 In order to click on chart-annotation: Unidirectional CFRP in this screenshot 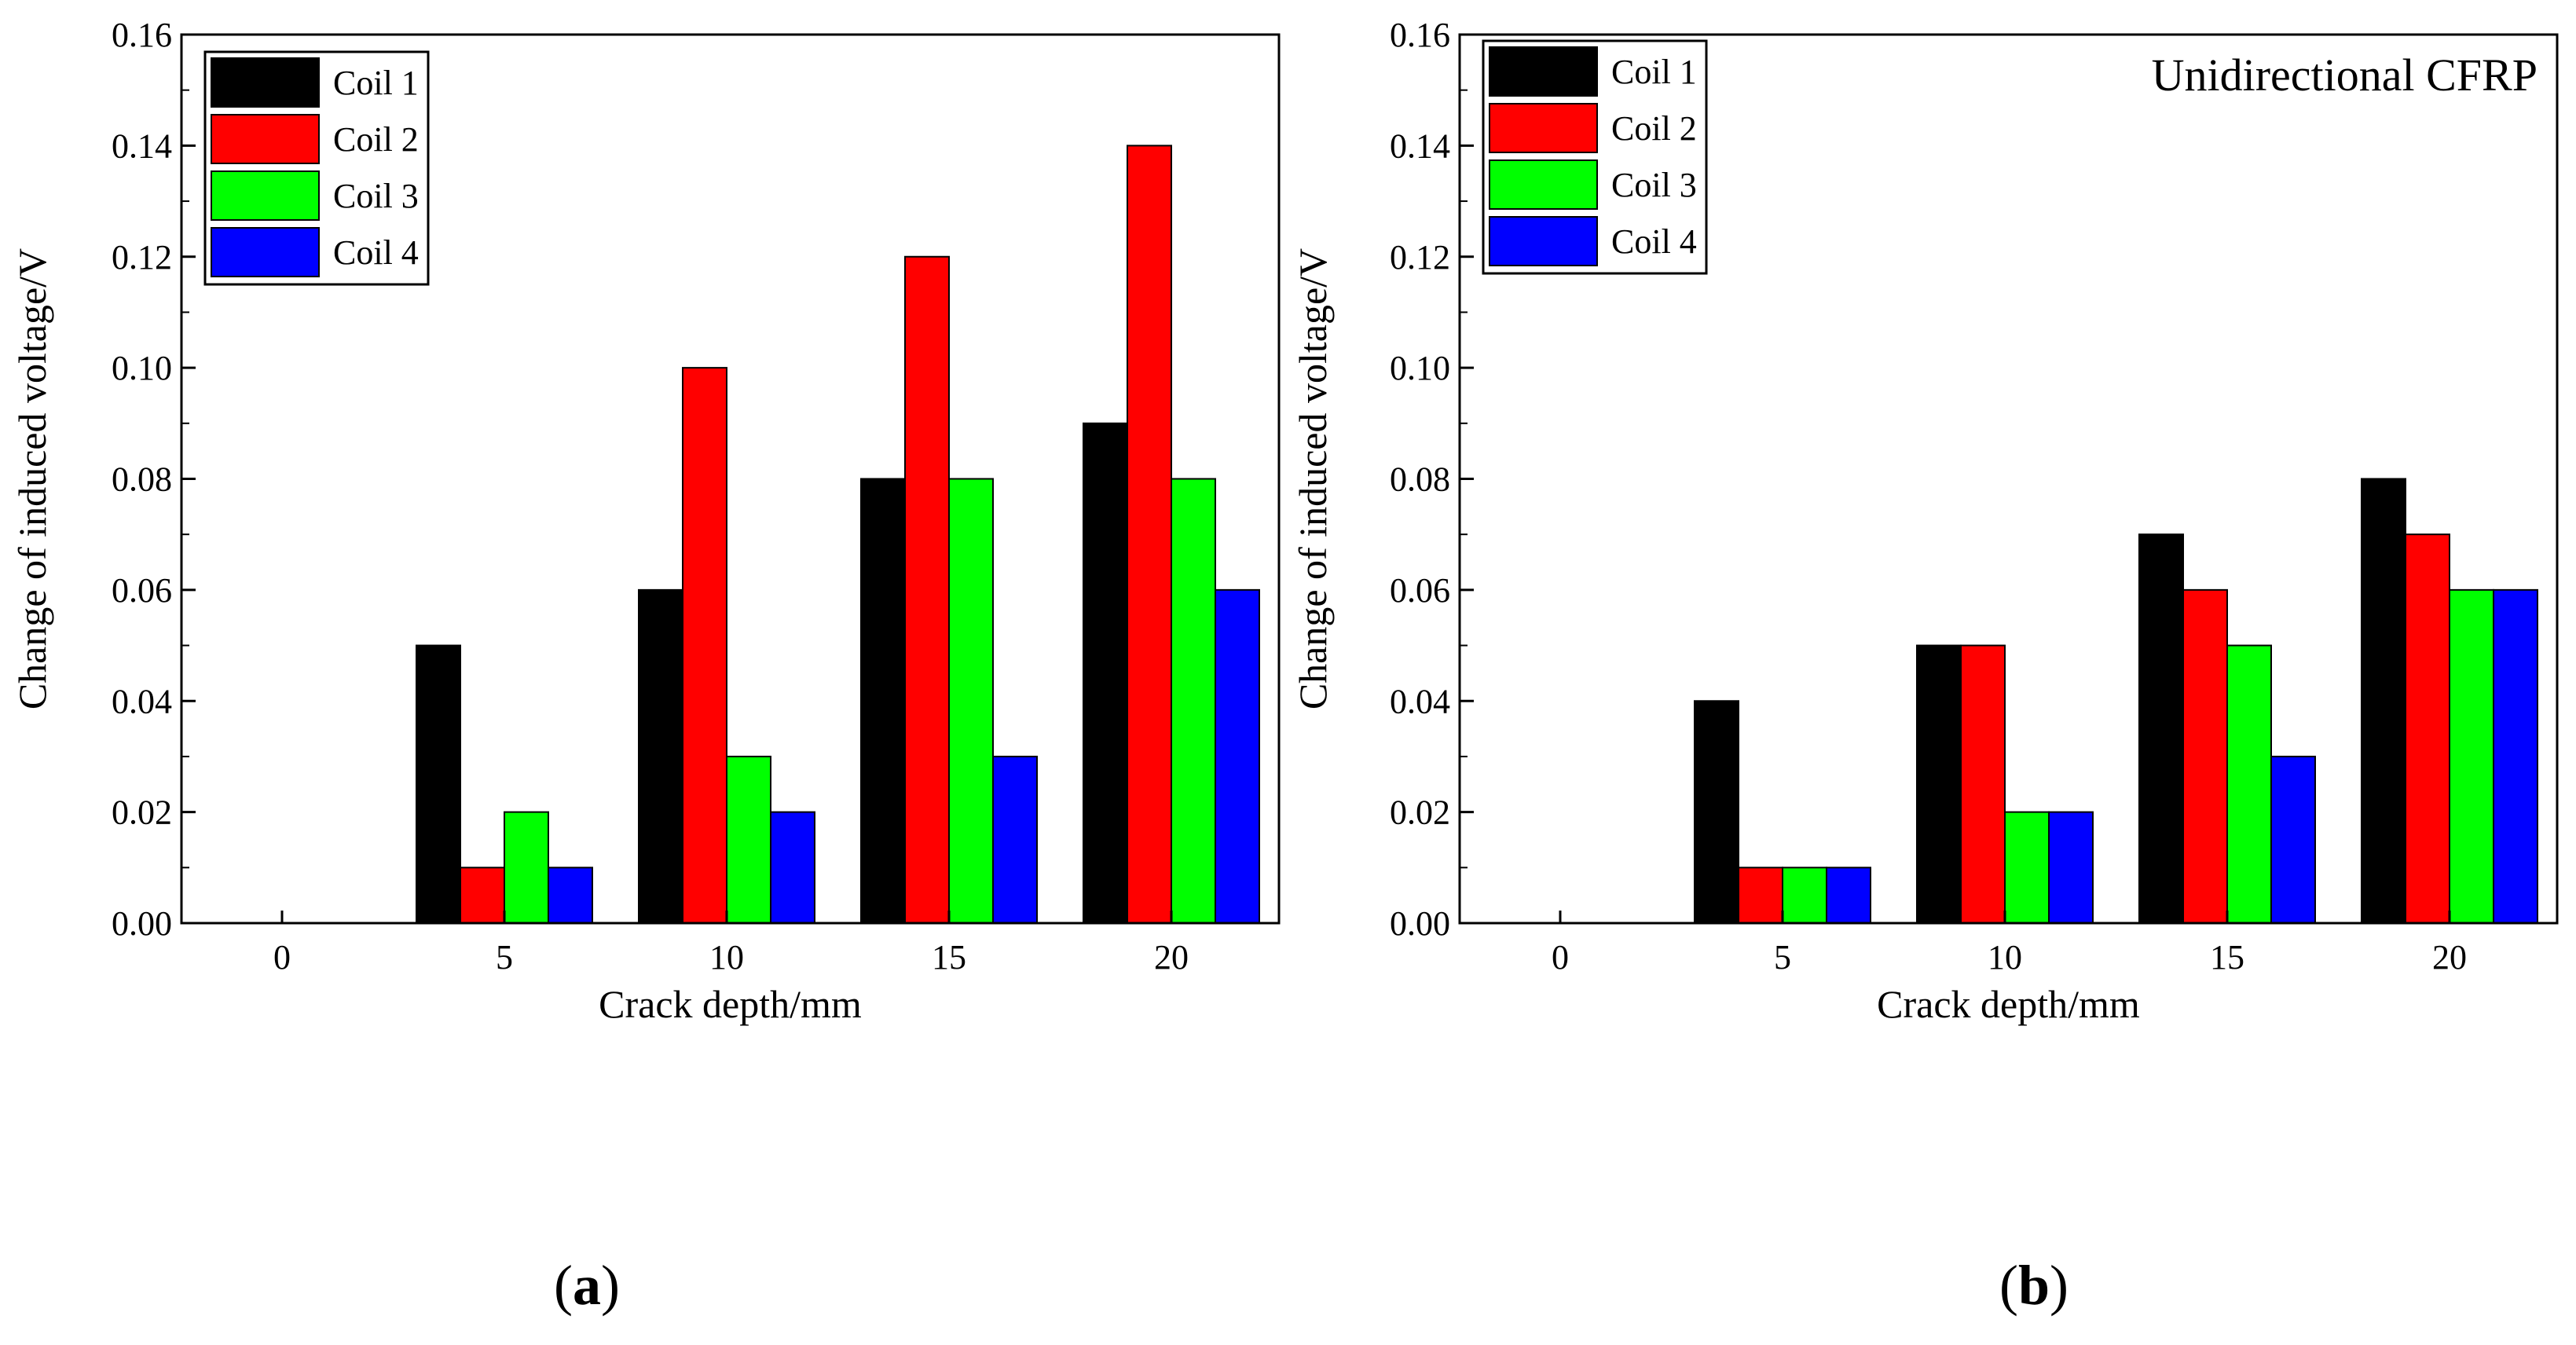, I will do `click(2345, 75)`.